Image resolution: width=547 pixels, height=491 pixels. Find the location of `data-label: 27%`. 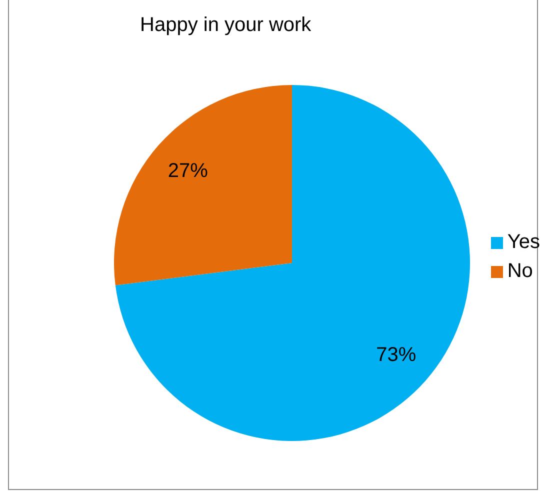

data-label: 27% is located at coordinates (188, 171).